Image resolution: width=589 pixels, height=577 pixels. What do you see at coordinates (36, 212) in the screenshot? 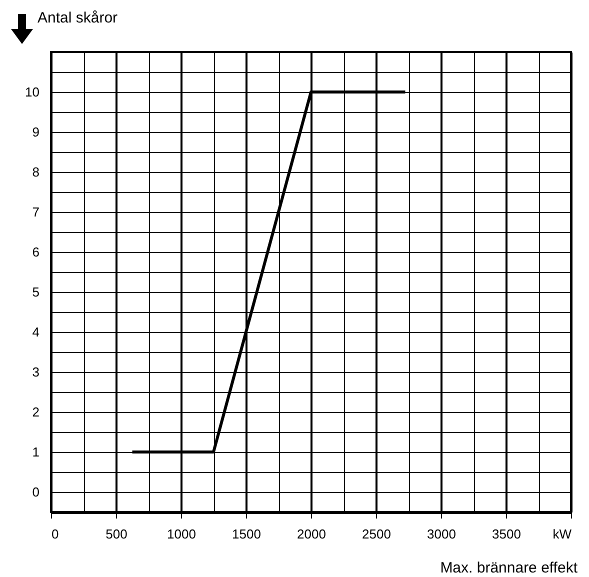
I see `y-tick-label: 7` at bounding box center [36, 212].